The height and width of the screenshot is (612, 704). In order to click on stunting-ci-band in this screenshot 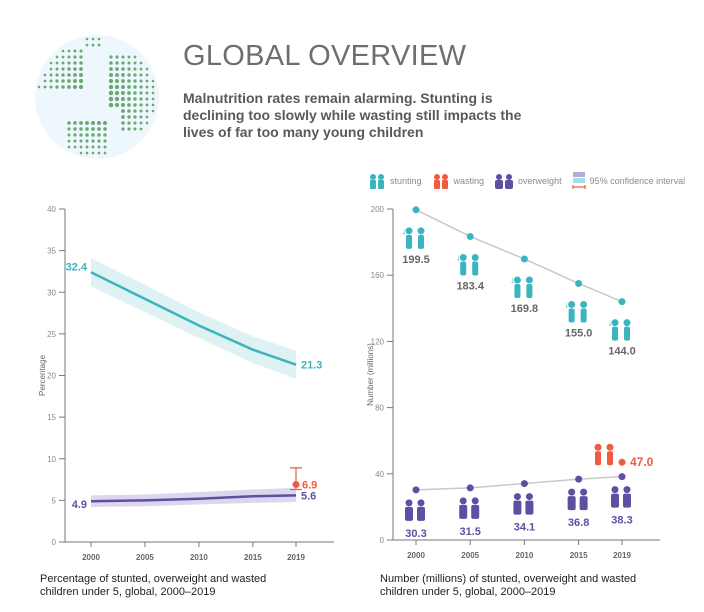, I will do `click(193, 318)`.